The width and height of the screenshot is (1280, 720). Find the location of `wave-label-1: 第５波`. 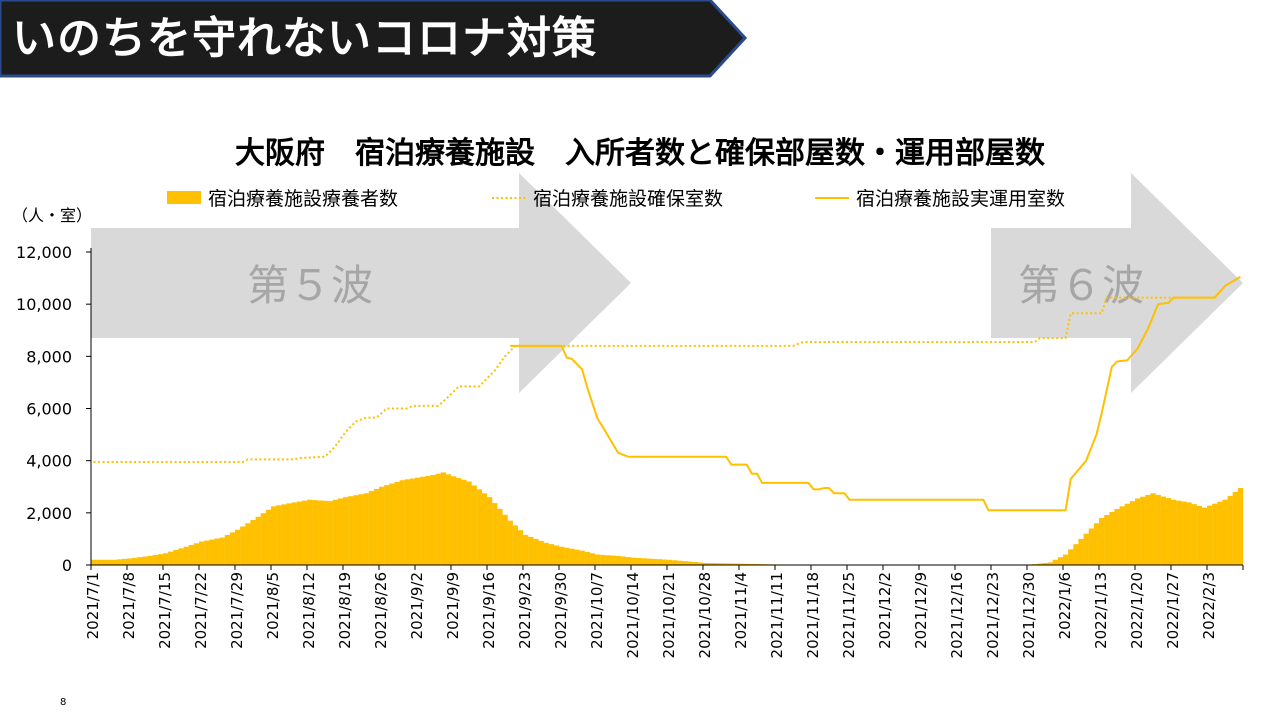

wave-label-1: 第５波 is located at coordinates (310, 285).